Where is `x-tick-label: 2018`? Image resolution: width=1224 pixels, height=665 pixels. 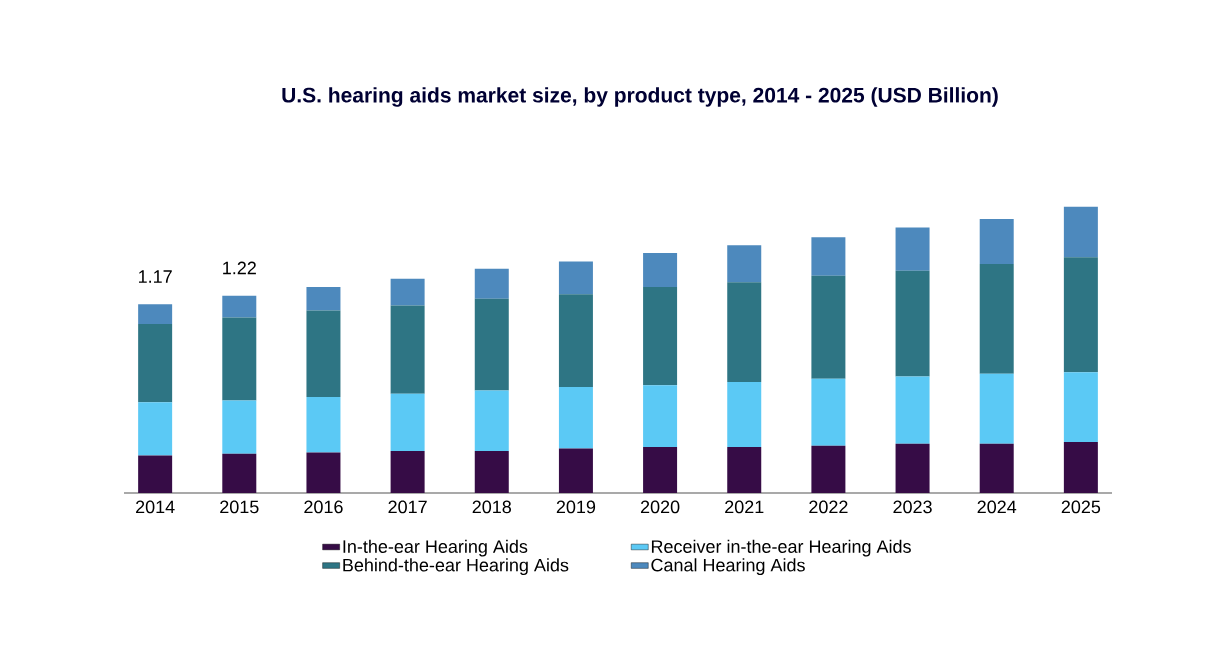
x-tick-label: 2018 is located at coordinates (492, 507).